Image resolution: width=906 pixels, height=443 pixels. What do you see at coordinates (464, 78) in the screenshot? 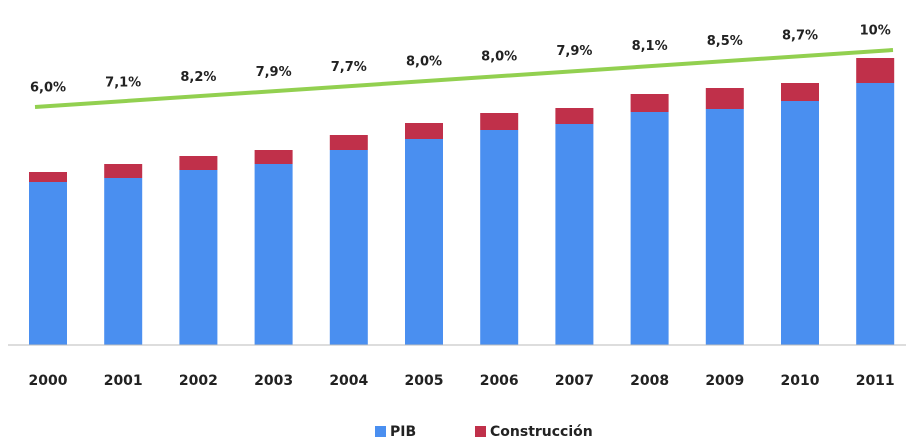
I see `trend-line` at bounding box center [464, 78].